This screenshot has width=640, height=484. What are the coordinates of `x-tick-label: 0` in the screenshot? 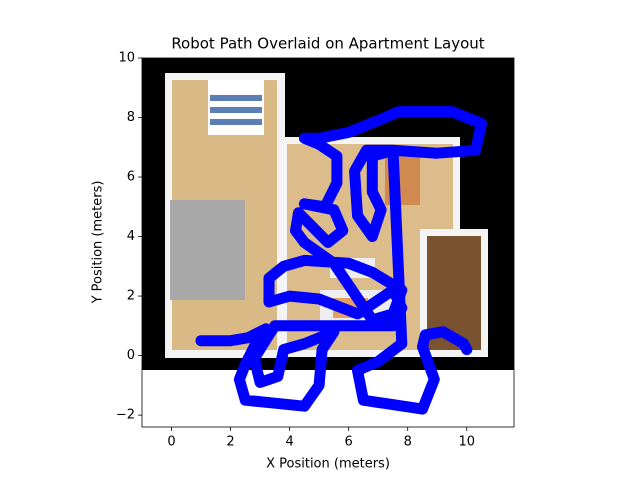 It's located at (171, 442).